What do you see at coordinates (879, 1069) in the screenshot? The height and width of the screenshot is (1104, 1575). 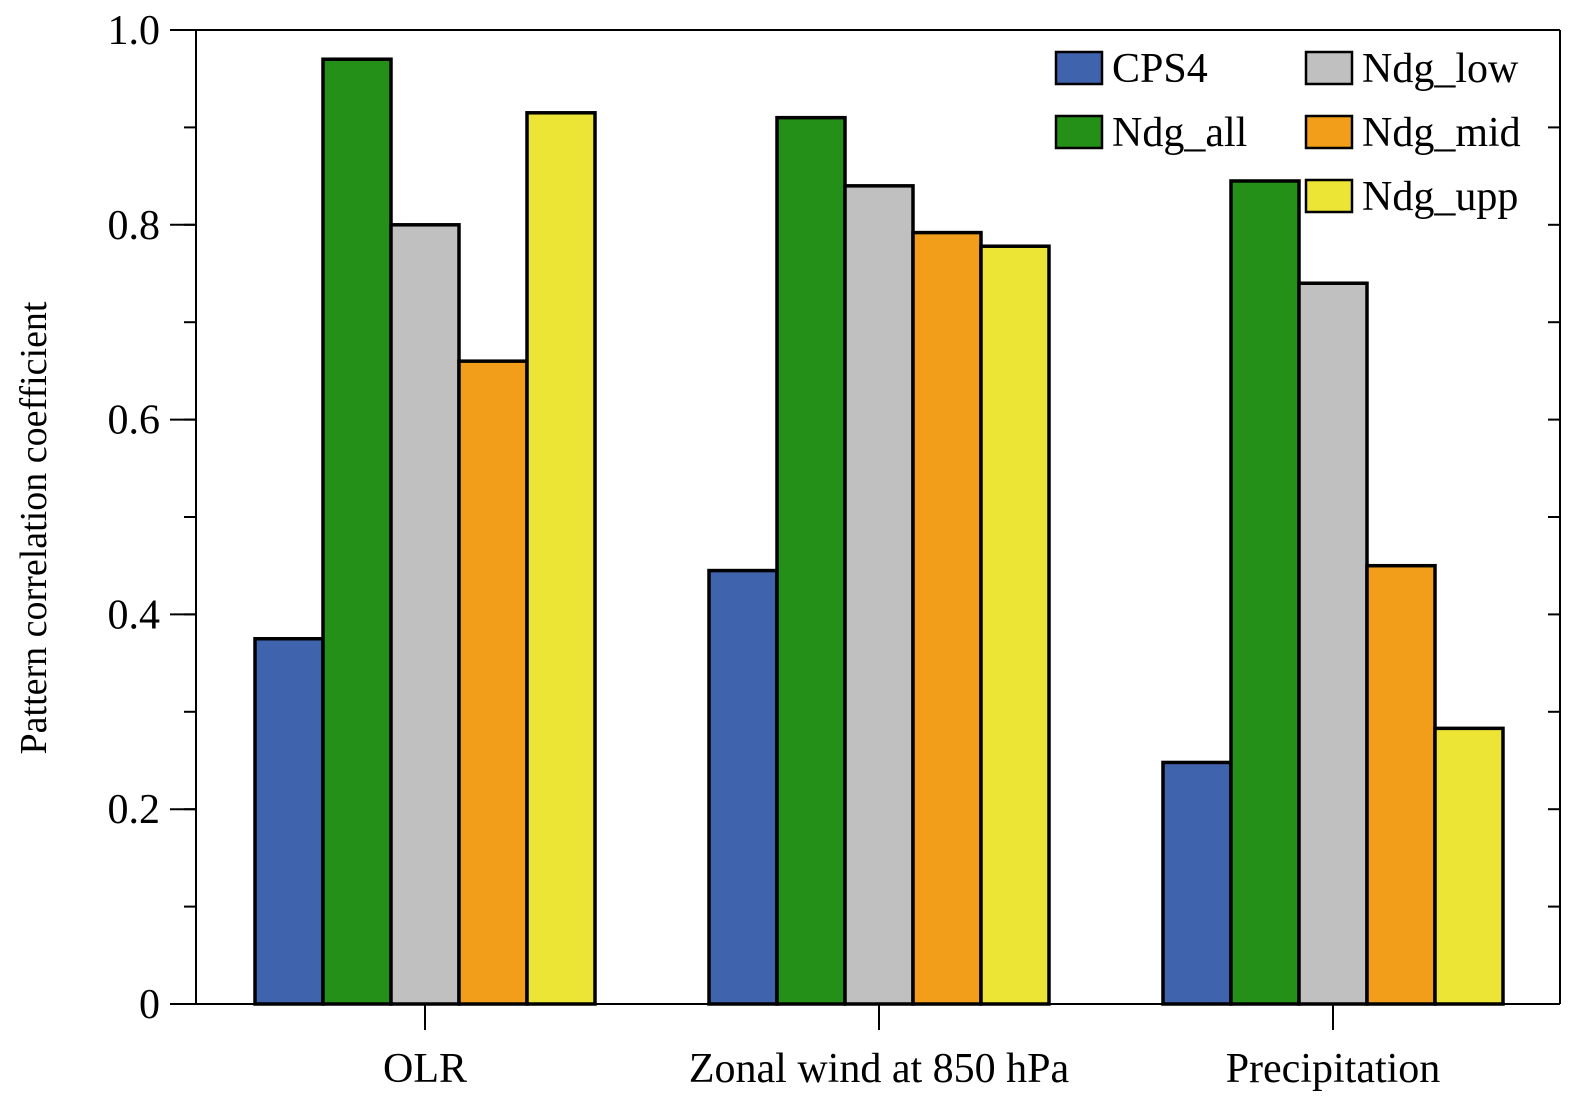 I see `x-category-label: Zonal wind at 850 hPa` at bounding box center [879, 1069].